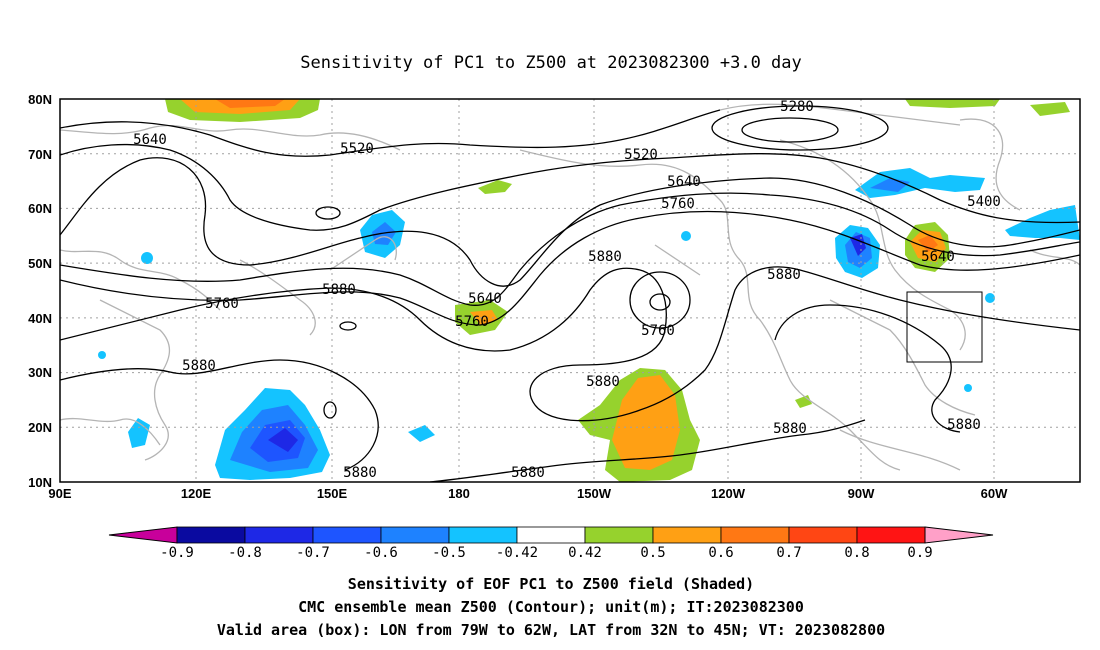  I want to click on contour-label: 5280, so click(797, 107).